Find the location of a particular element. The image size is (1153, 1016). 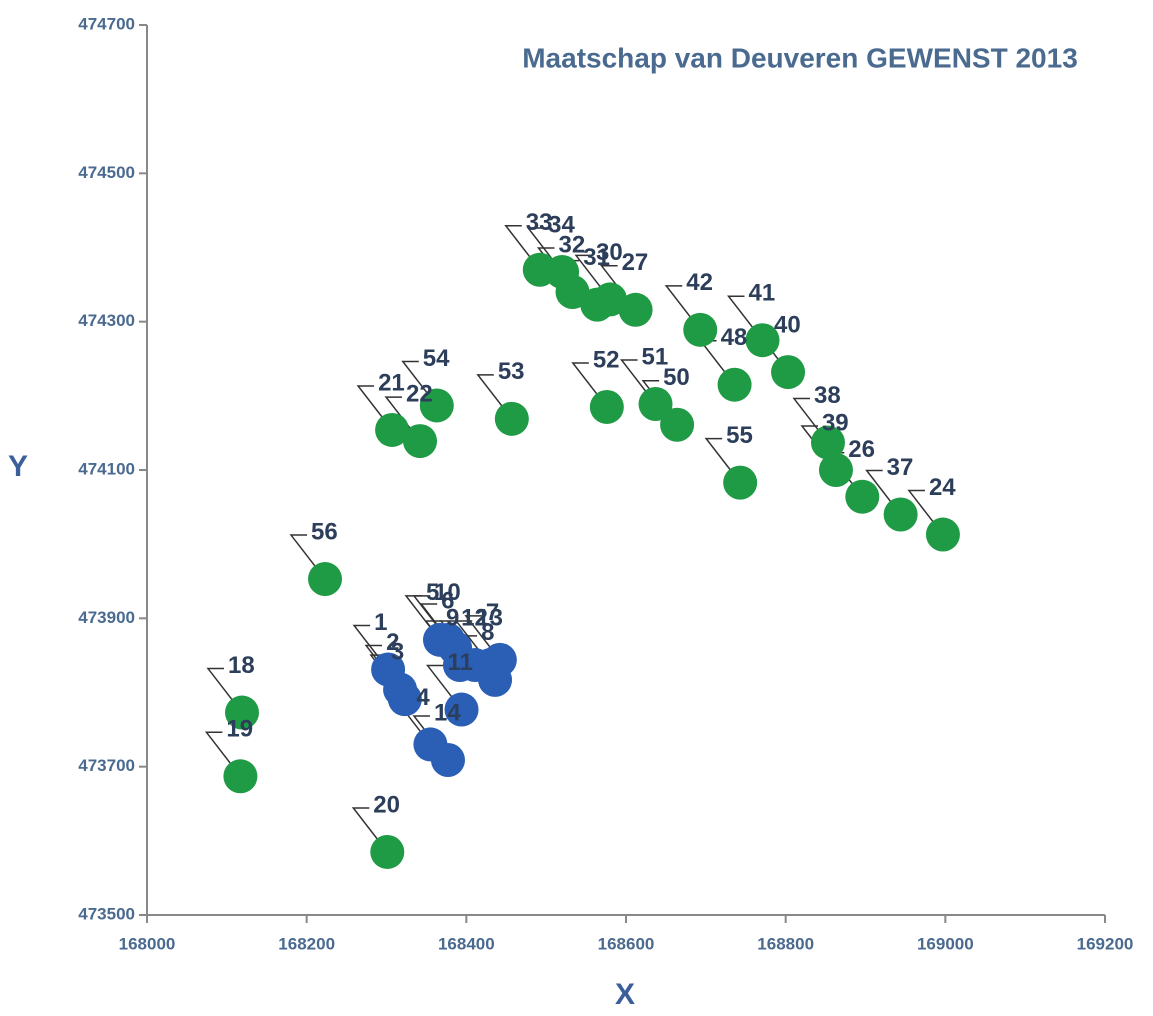

point-label: 19 is located at coordinates (239, 729).